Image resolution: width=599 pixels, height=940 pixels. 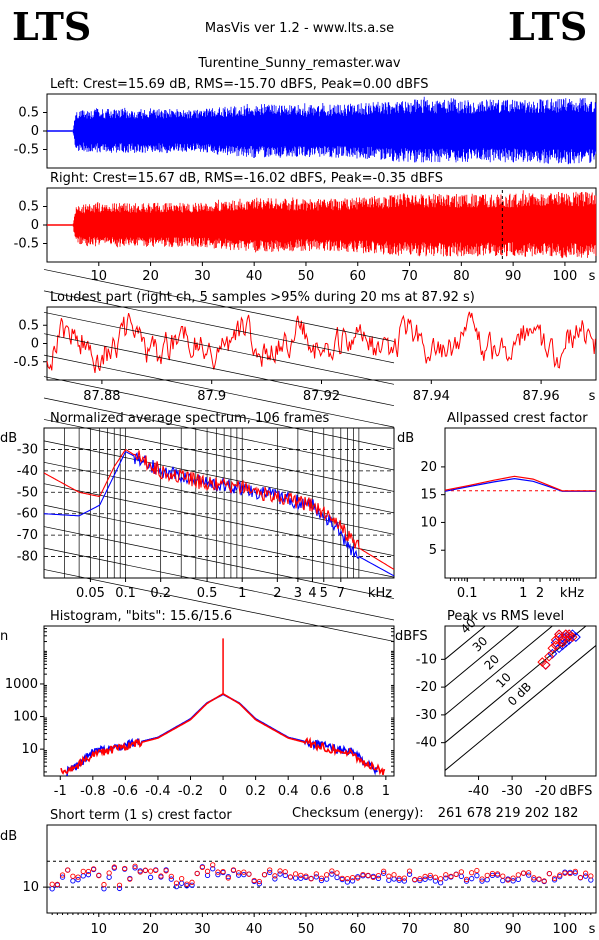 What do you see at coordinates (540, 593) in the screenshot?
I see `allpass_crest-xtick-label: 2` at bounding box center [540, 593].